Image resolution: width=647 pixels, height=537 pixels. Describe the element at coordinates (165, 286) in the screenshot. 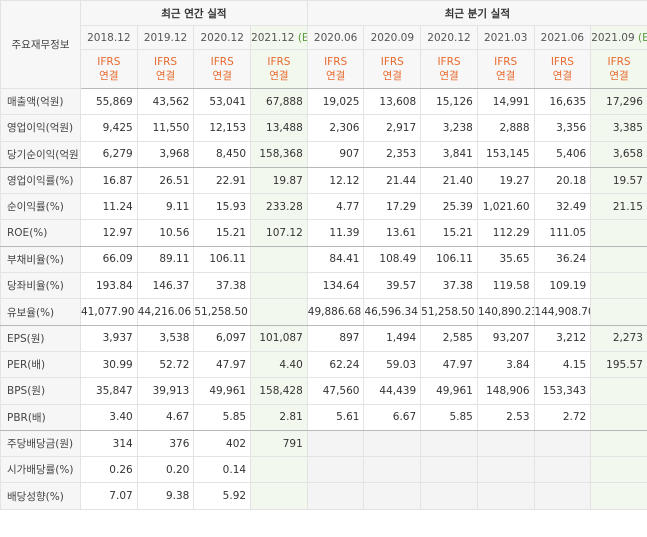

I see `value-cell: 146.37` at that location.